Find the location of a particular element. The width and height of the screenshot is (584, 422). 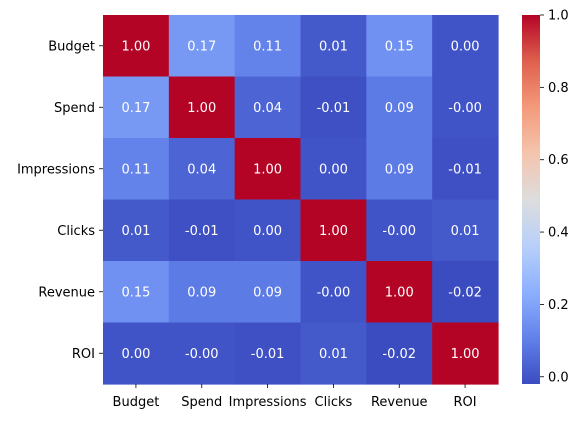

colorbar-tick-label: 0.8 is located at coordinates (558, 88).